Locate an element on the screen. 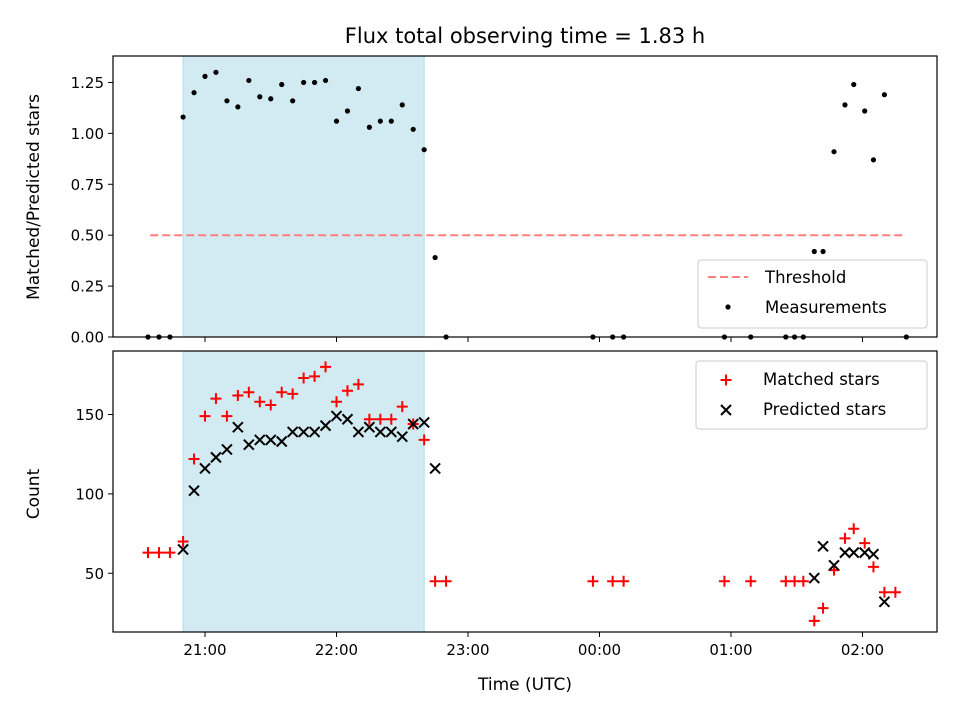 The height and width of the screenshot is (720, 960). top-y-tick-label: 0.00 is located at coordinates (87, 338).